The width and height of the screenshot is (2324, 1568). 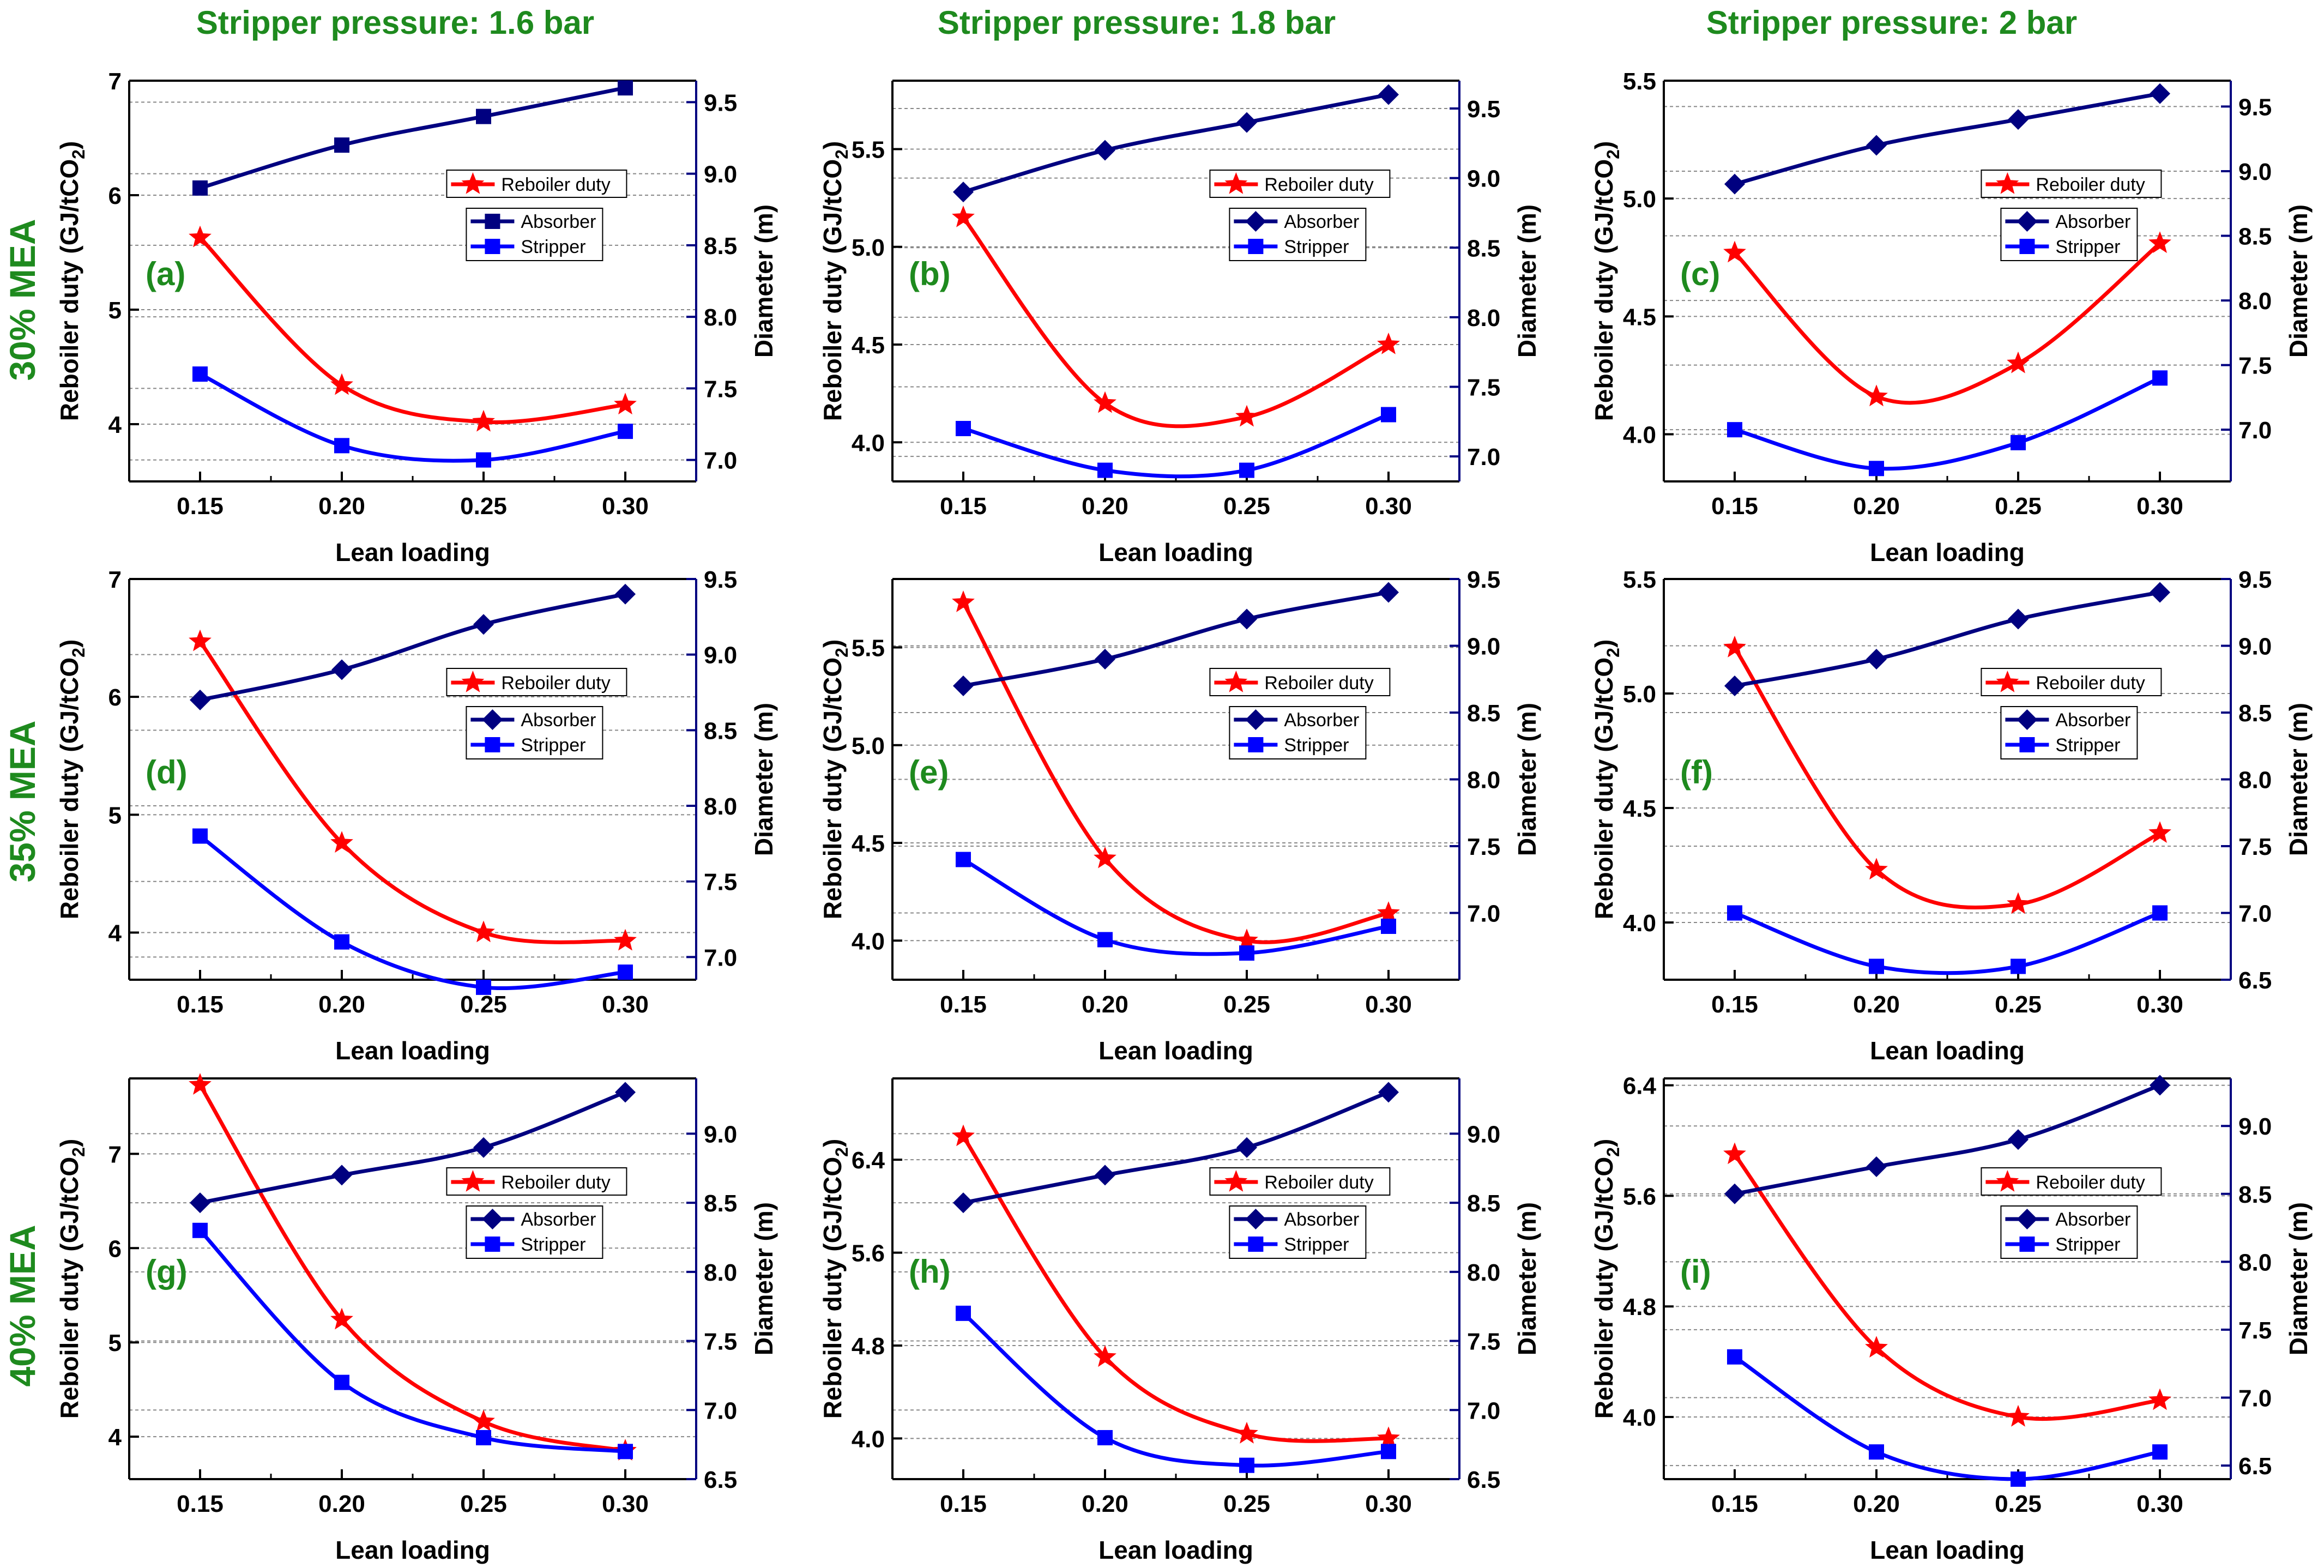 I want to click on panel-label: (d), so click(x=167, y=772).